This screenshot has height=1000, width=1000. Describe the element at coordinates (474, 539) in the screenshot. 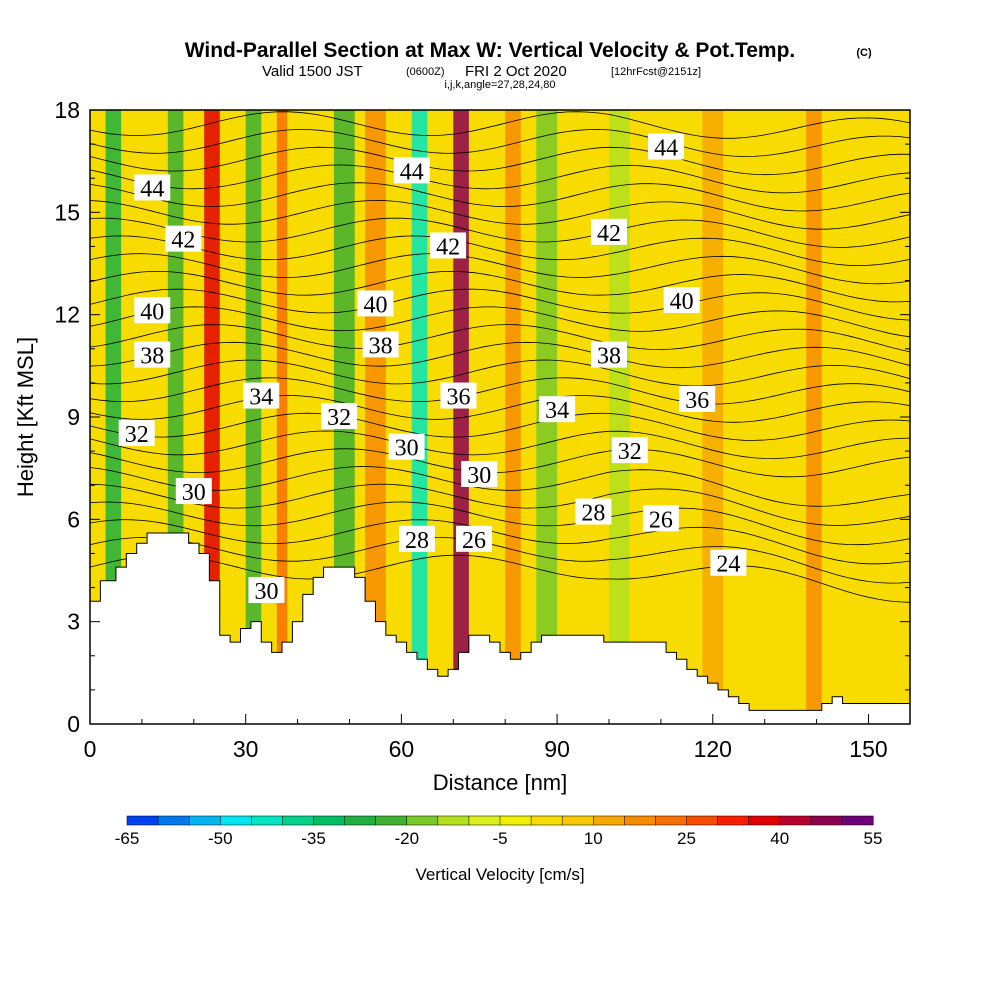

I see `theta-contour-label: 26` at that location.